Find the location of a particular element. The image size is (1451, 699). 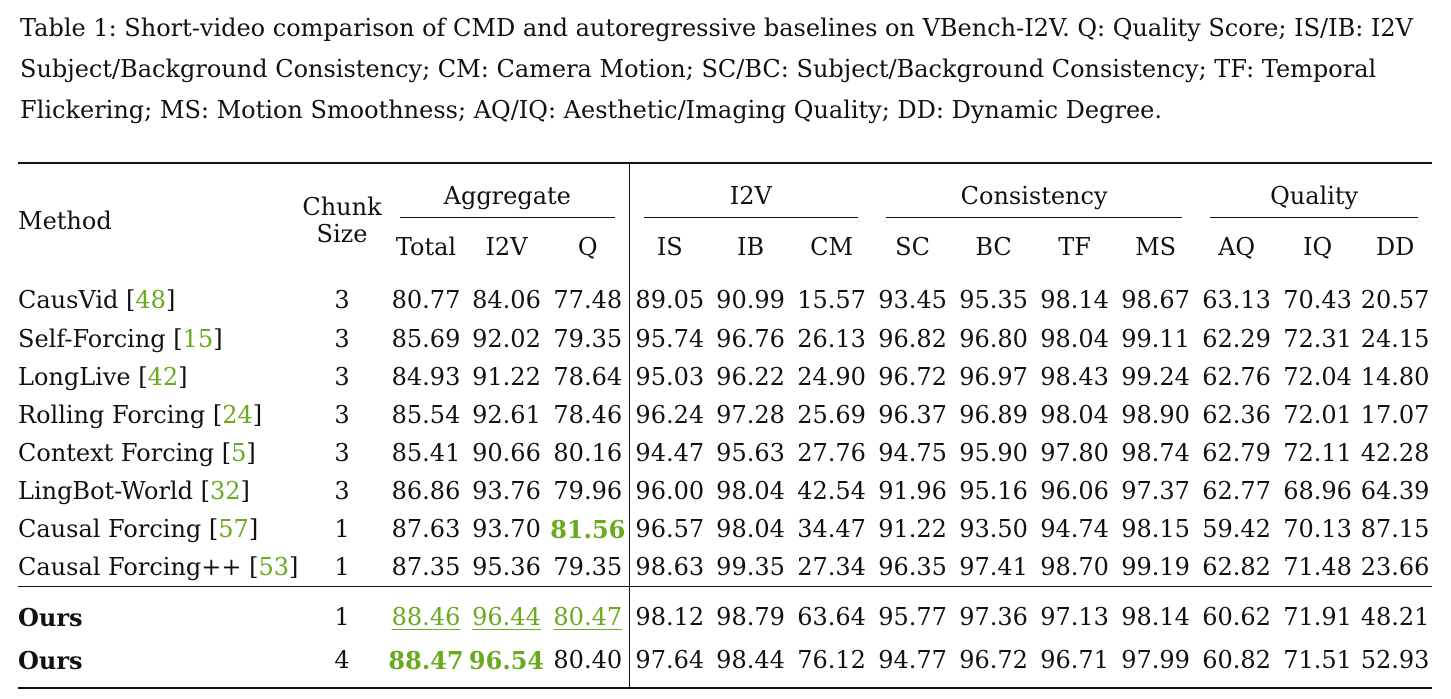

value-cell-aq: 62.36 is located at coordinates (1236, 415).